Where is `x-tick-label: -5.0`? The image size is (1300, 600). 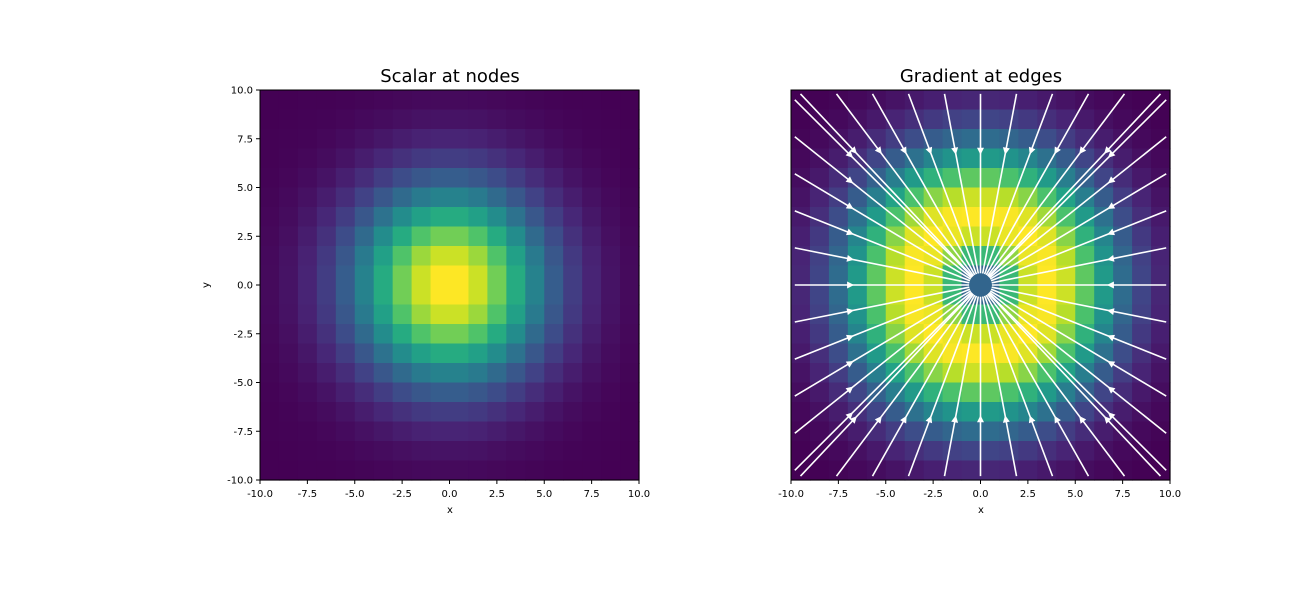 x-tick-label: -5.0 is located at coordinates (886, 494).